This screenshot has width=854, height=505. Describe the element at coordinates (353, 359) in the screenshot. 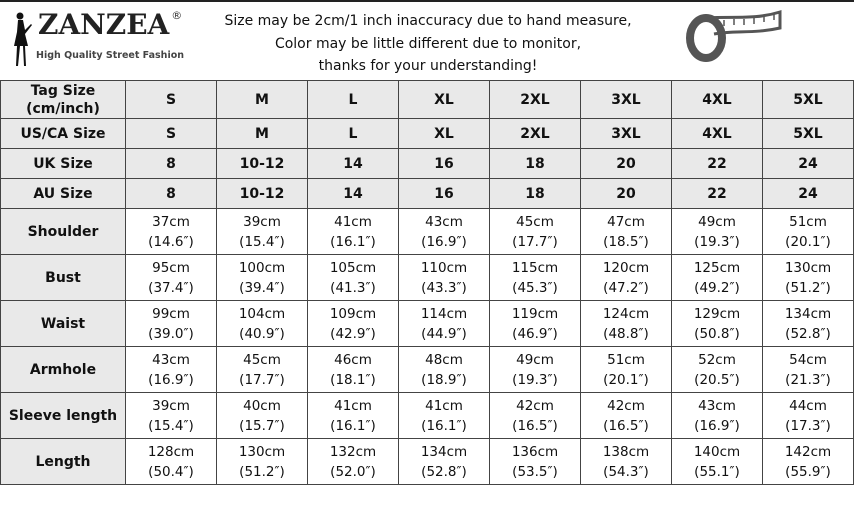

I see `value-cm: 46cm` at that location.